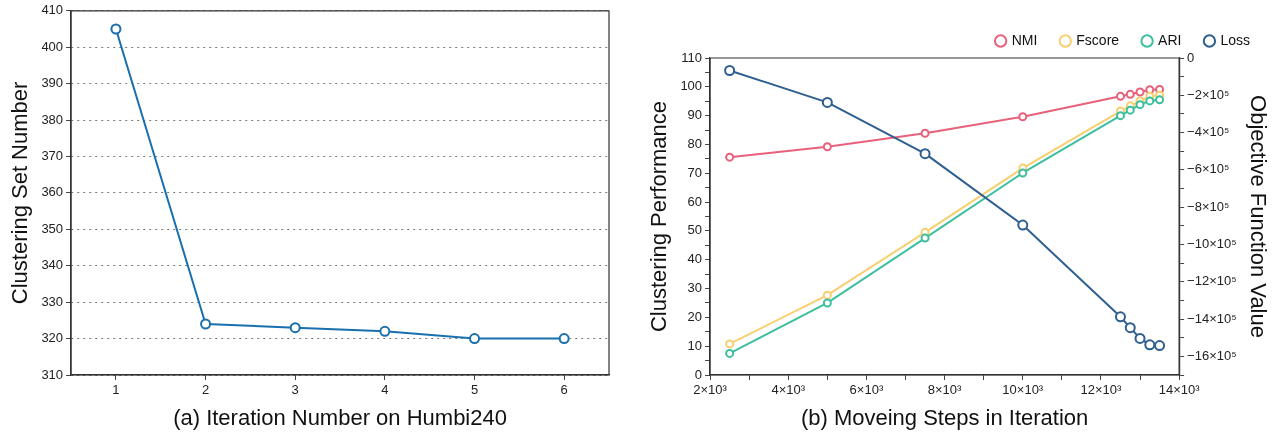 This screenshot has width=1278, height=440. I want to click on y-tick-label: 50, so click(695, 230).